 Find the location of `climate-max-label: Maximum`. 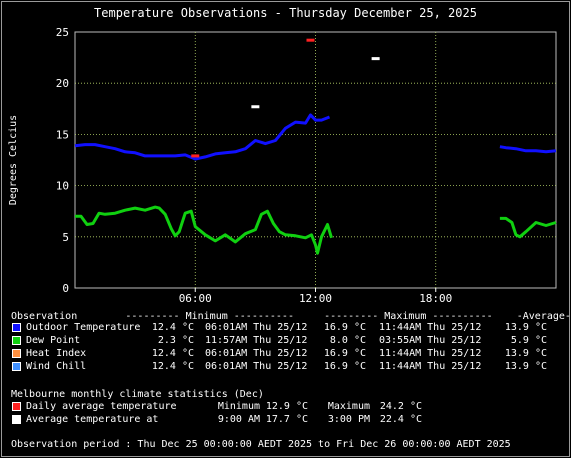

climate-max-label: Maximum is located at coordinates (348, 406).